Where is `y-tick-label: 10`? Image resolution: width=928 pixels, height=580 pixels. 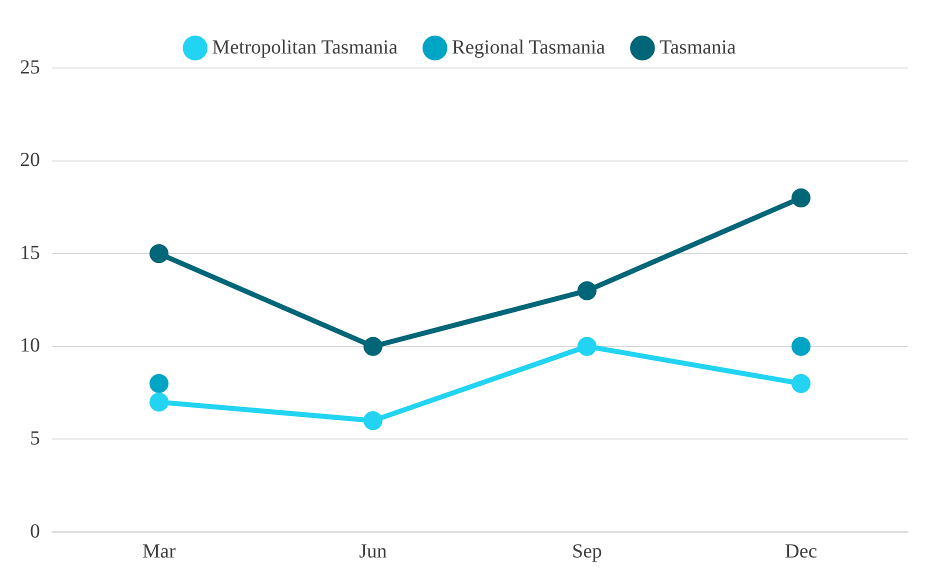
y-tick-label: 10 is located at coordinates (30, 345).